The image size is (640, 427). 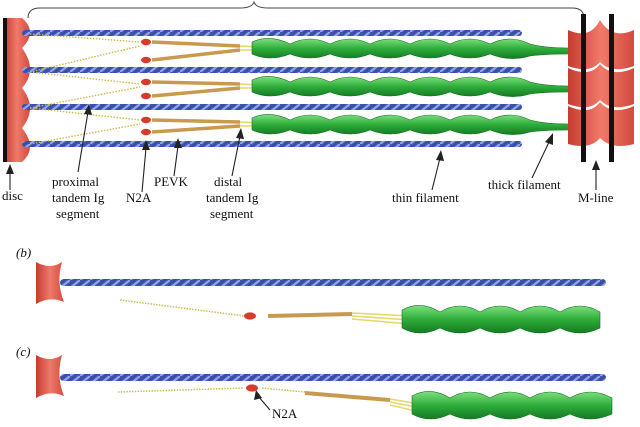 What do you see at coordinates (306, 9) in the screenshot?
I see `top-brace` at bounding box center [306, 9].